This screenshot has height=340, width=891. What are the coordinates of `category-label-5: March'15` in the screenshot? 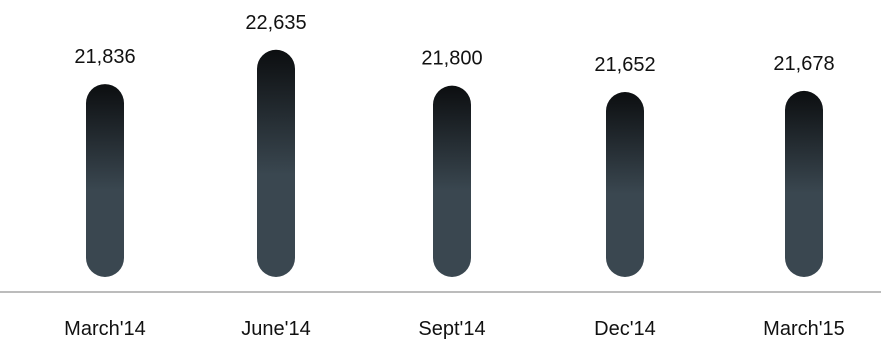 It's located at (804, 329).